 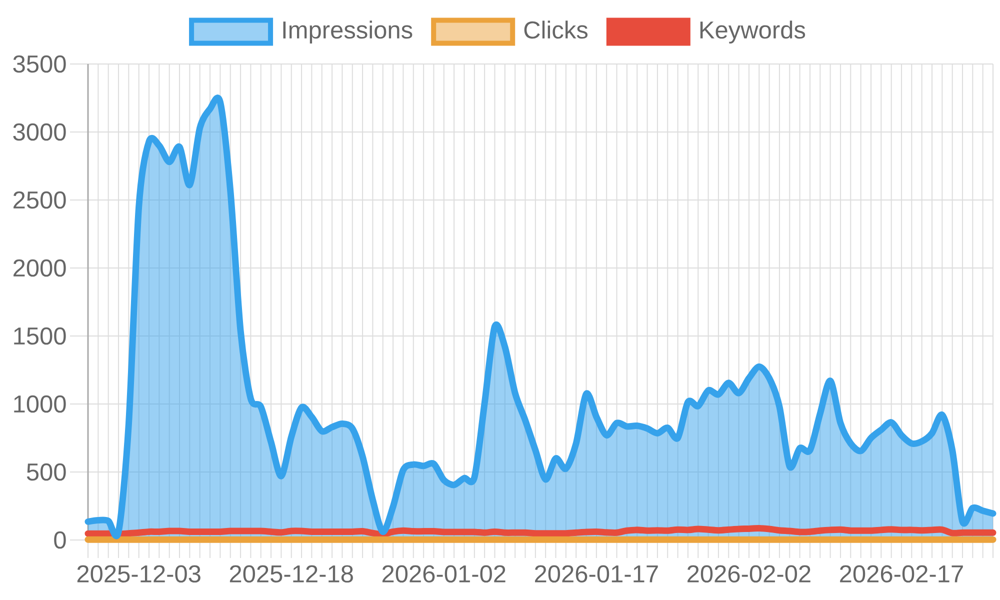 I want to click on legend-label: Clicks, so click(x=556, y=29).